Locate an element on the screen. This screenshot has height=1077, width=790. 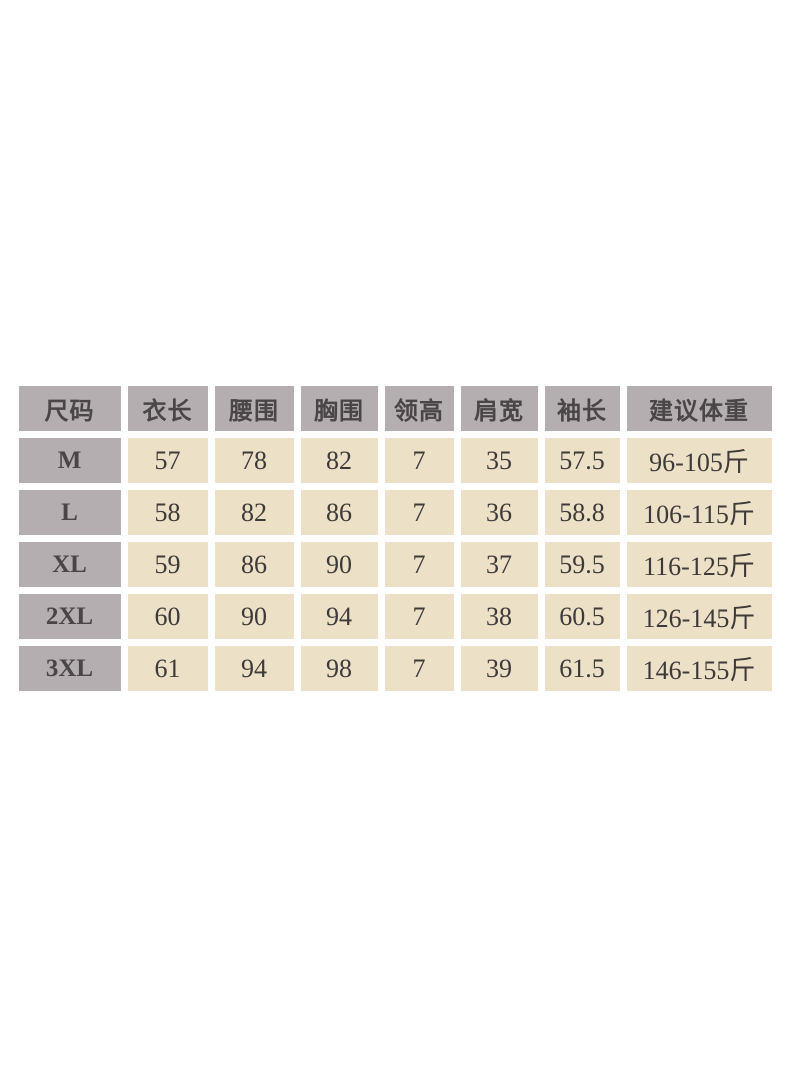
cell-shoulder-width: 35 is located at coordinates (499, 460).